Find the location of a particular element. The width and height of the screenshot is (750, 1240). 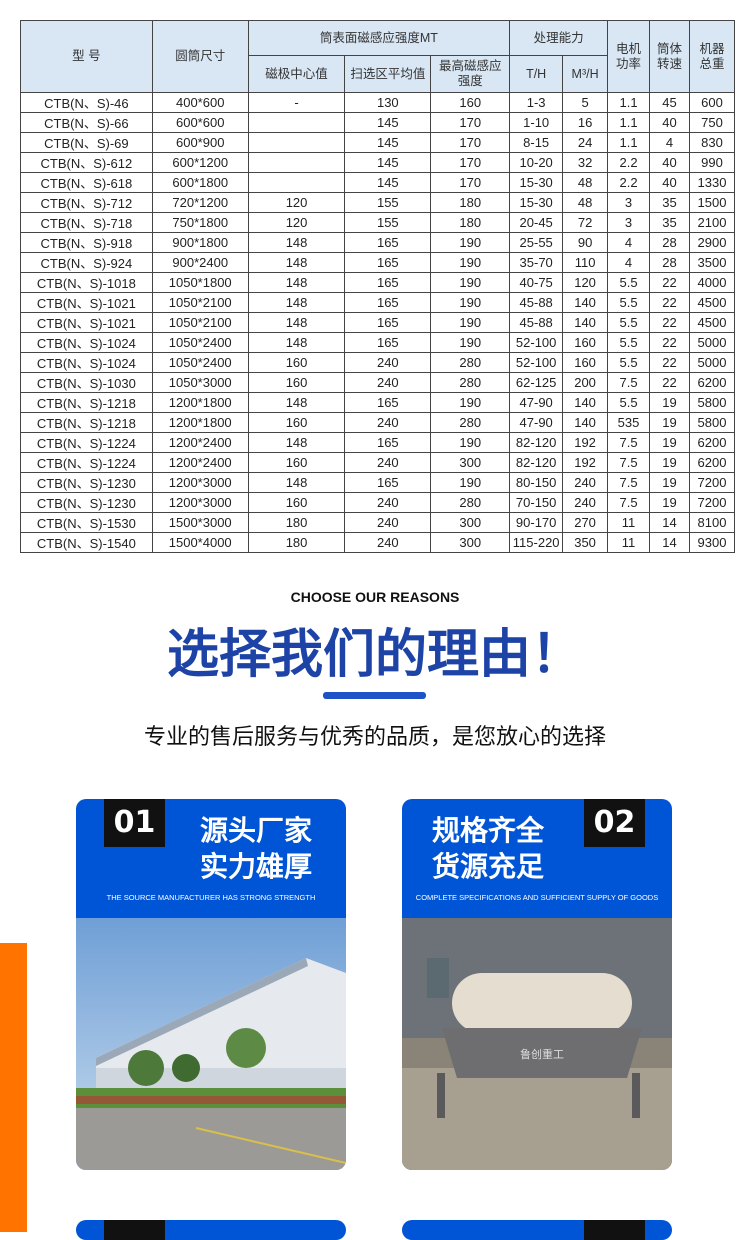

table-cell: 2100 is located at coordinates (712, 222).